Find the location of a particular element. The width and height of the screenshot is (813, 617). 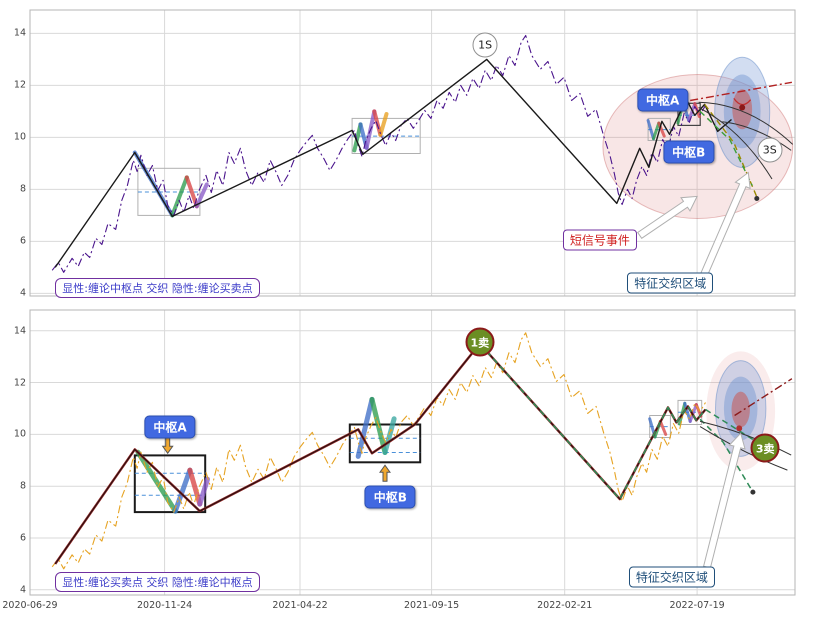

bottom-zhongshu-a-label: 中枢A is located at coordinates (170, 427).